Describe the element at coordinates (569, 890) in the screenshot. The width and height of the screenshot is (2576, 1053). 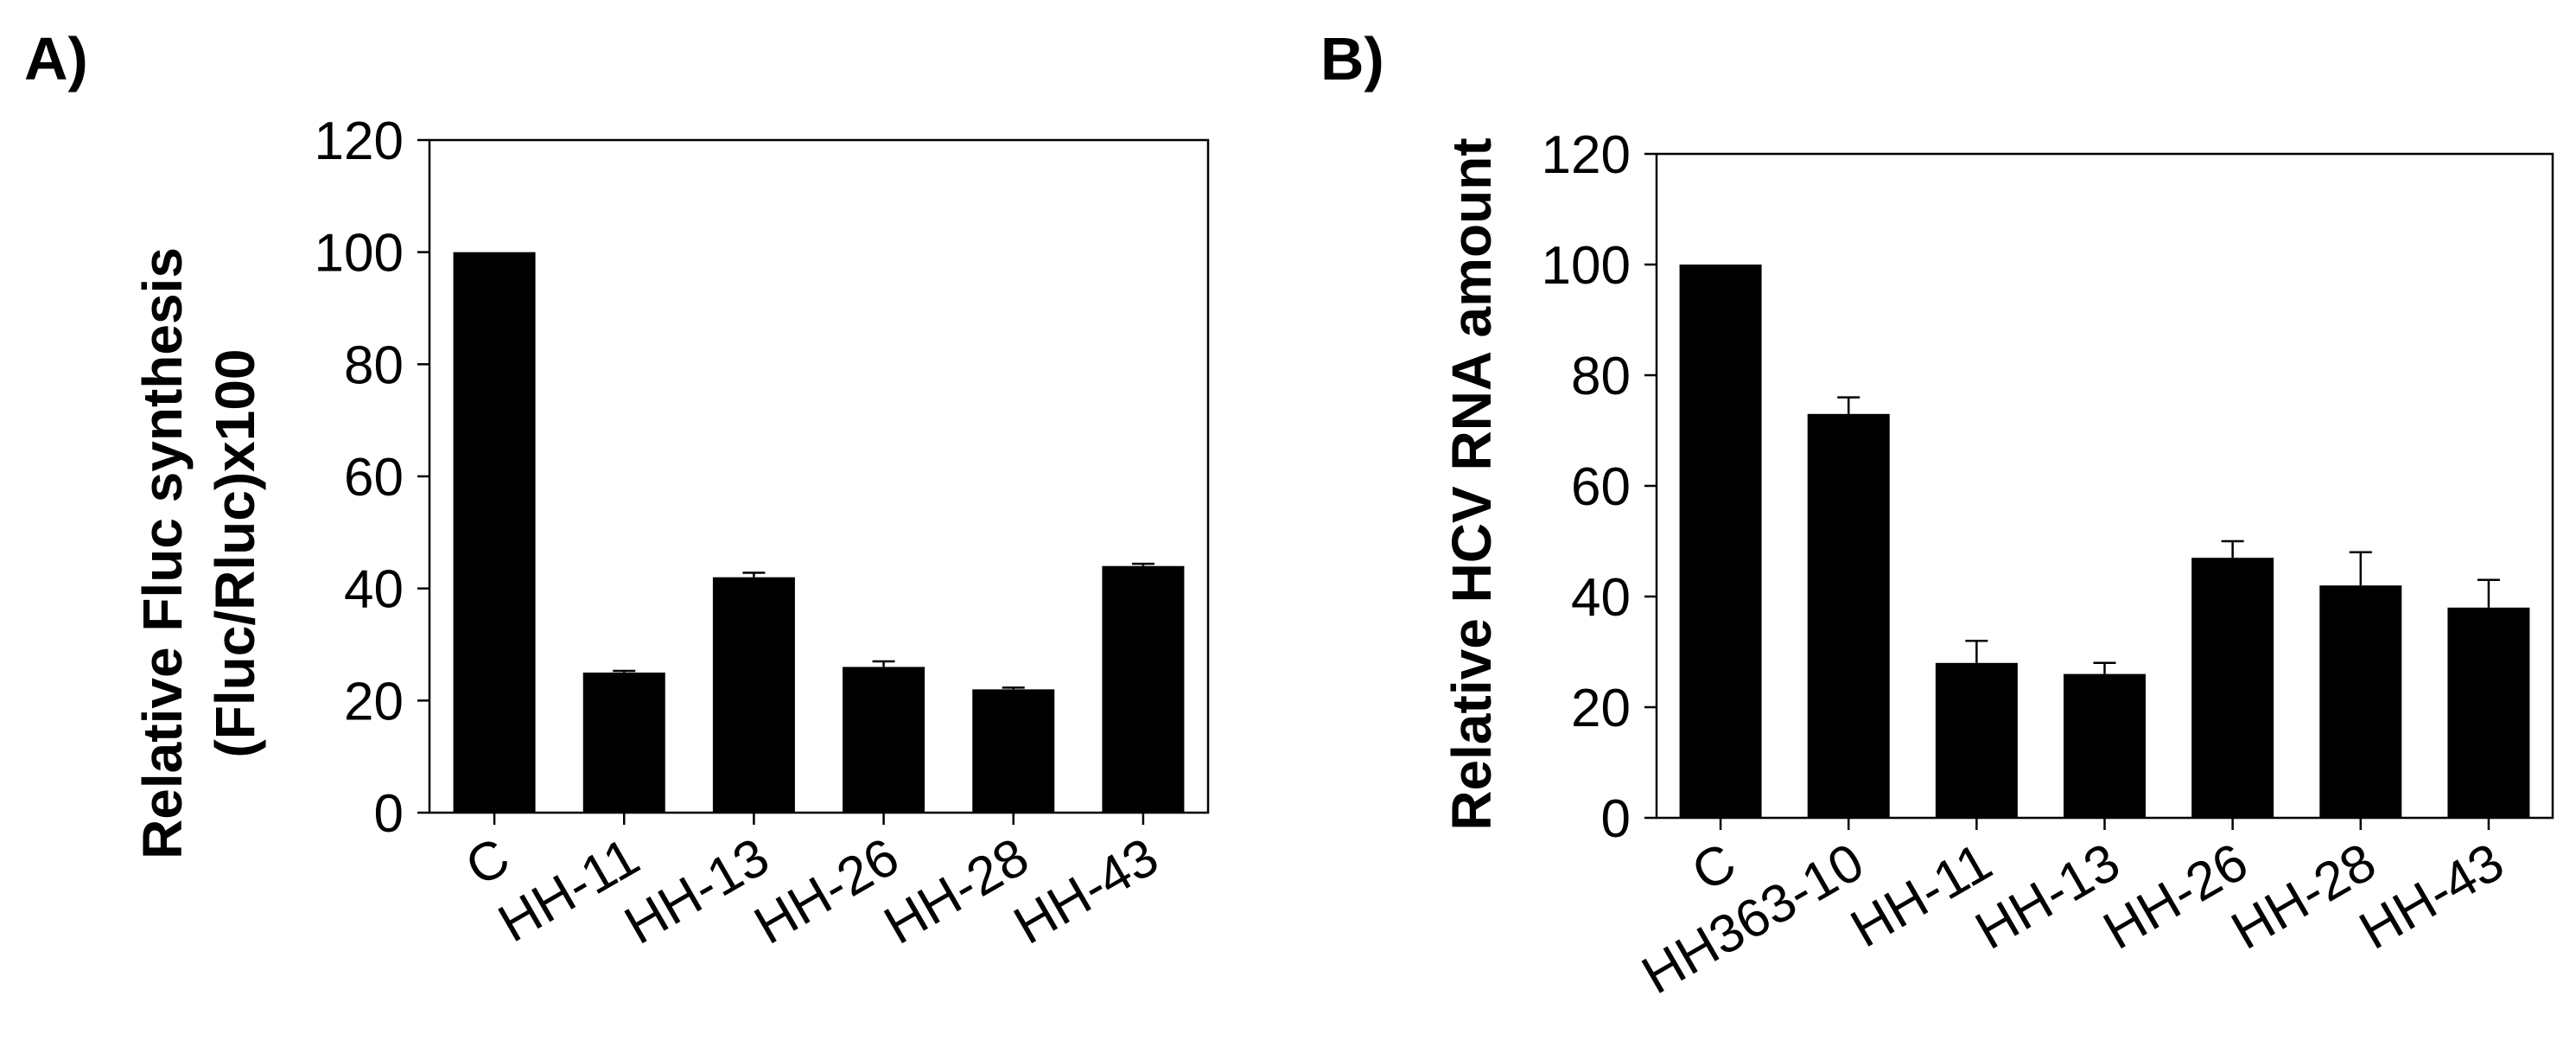
I see `panel-a-category-label: HH-11` at that location.